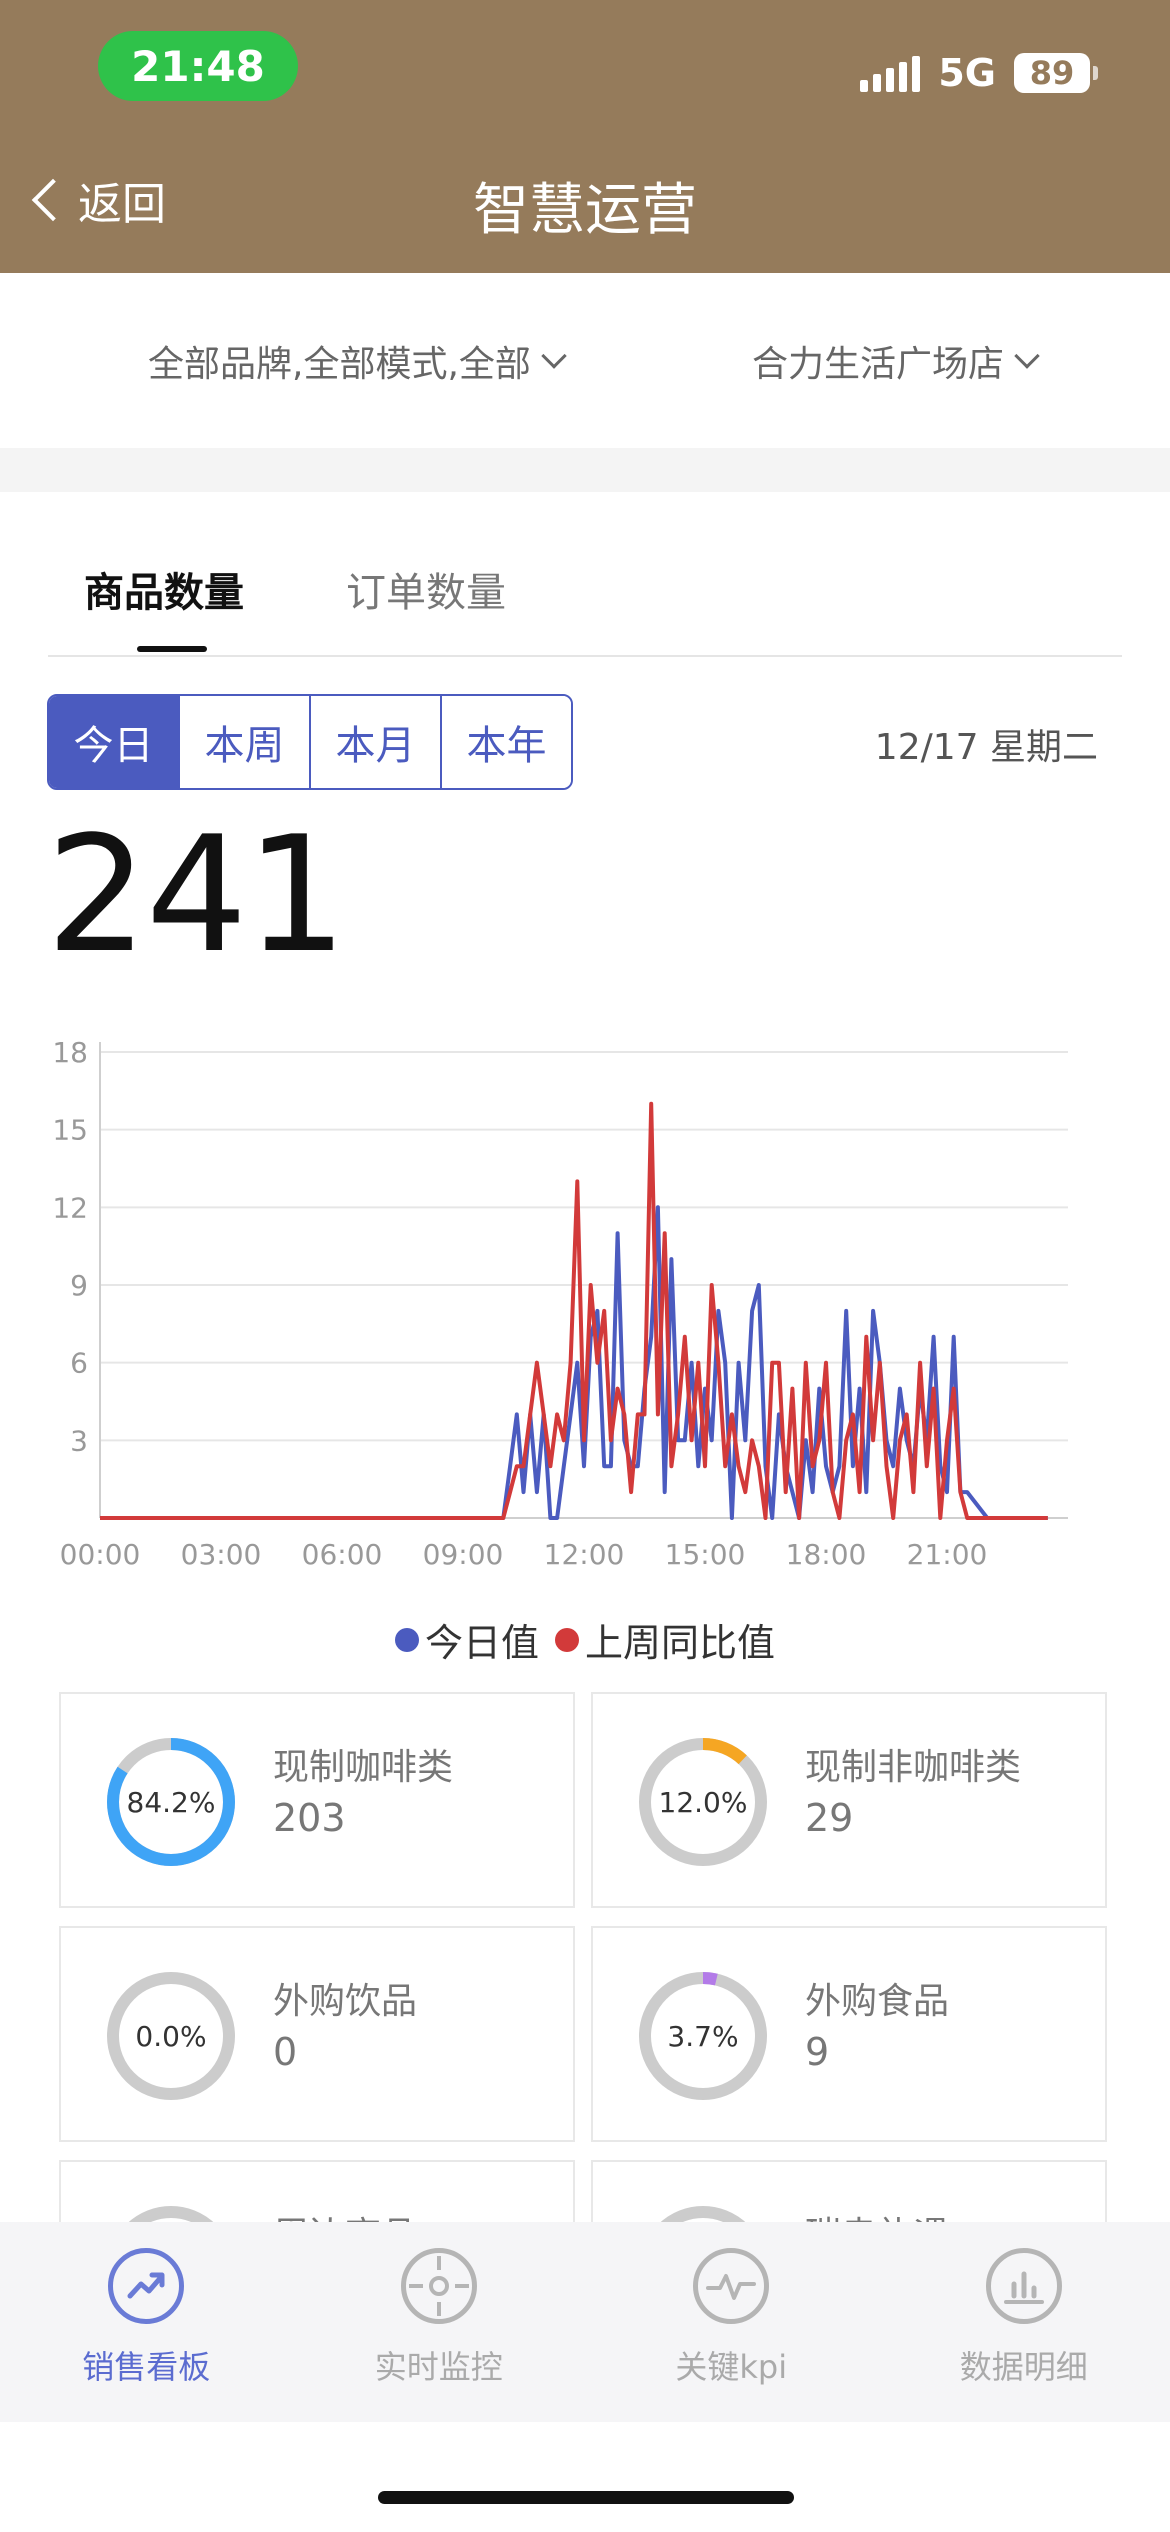  Describe the element at coordinates (574, 1310) in the screenshot. I see `series-line-last-week` at that location.